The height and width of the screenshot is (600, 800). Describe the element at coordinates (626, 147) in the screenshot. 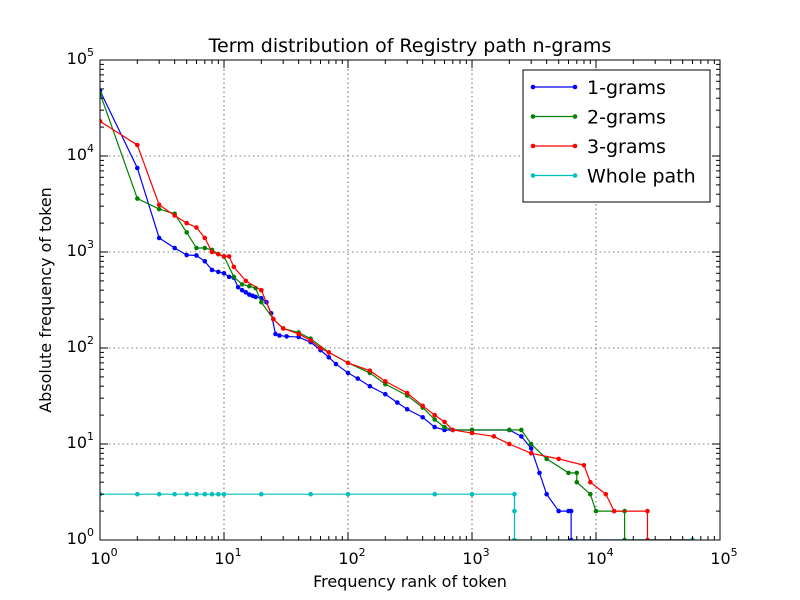

I see `legend-label: 3-grams` at that location.